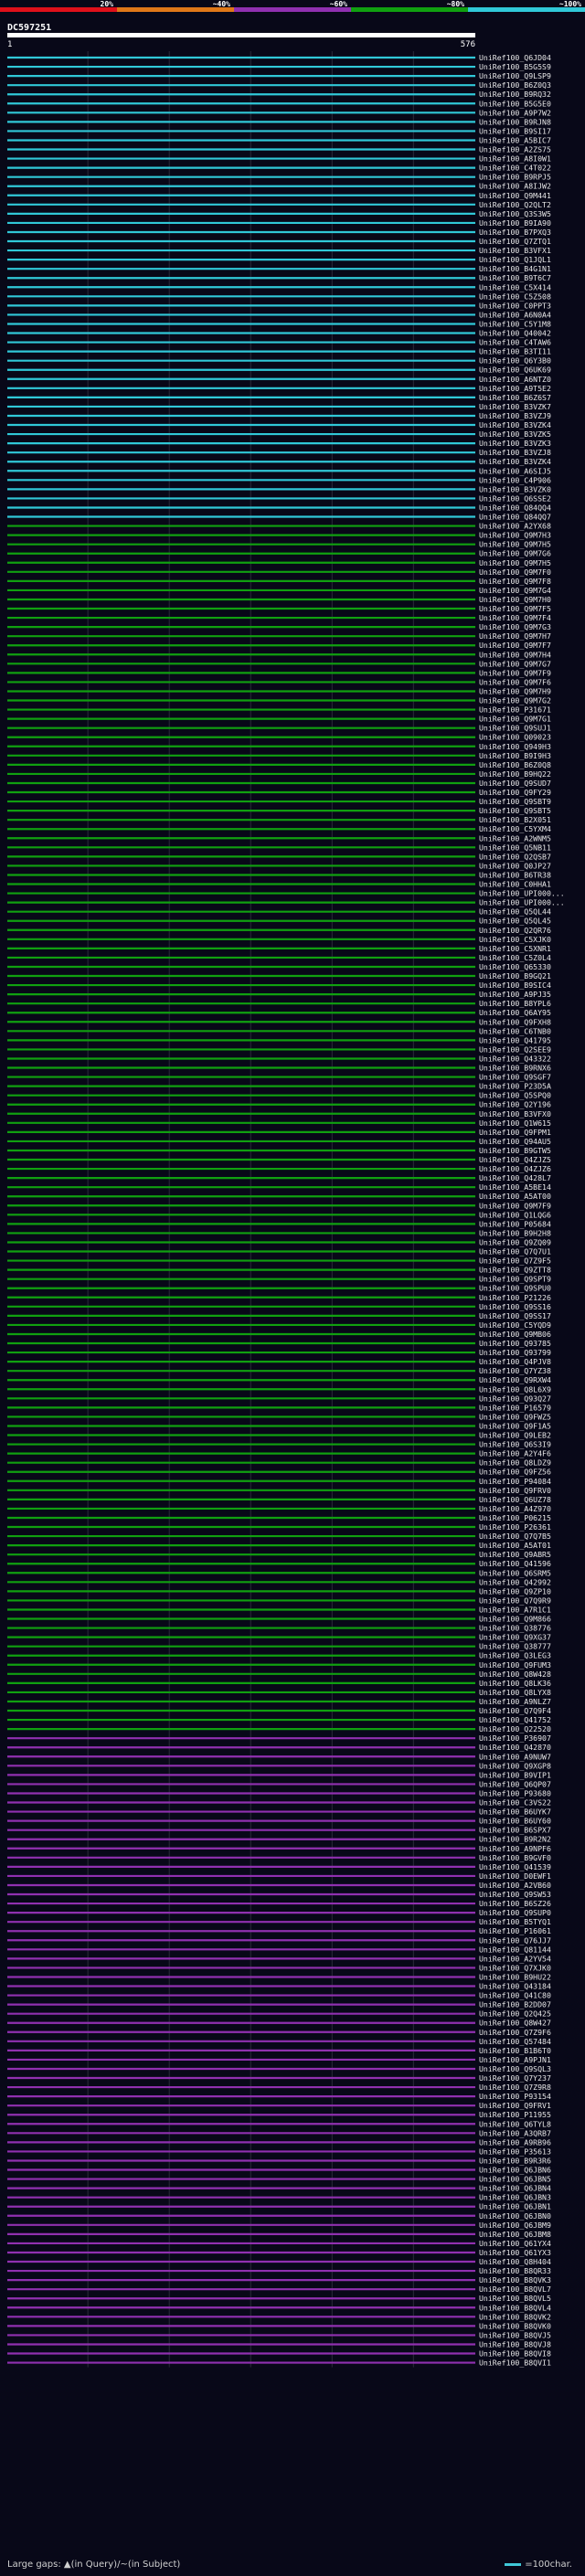  I want to click on hit-row: UniRef100_Q7Z9R8, so click(279, 2087).